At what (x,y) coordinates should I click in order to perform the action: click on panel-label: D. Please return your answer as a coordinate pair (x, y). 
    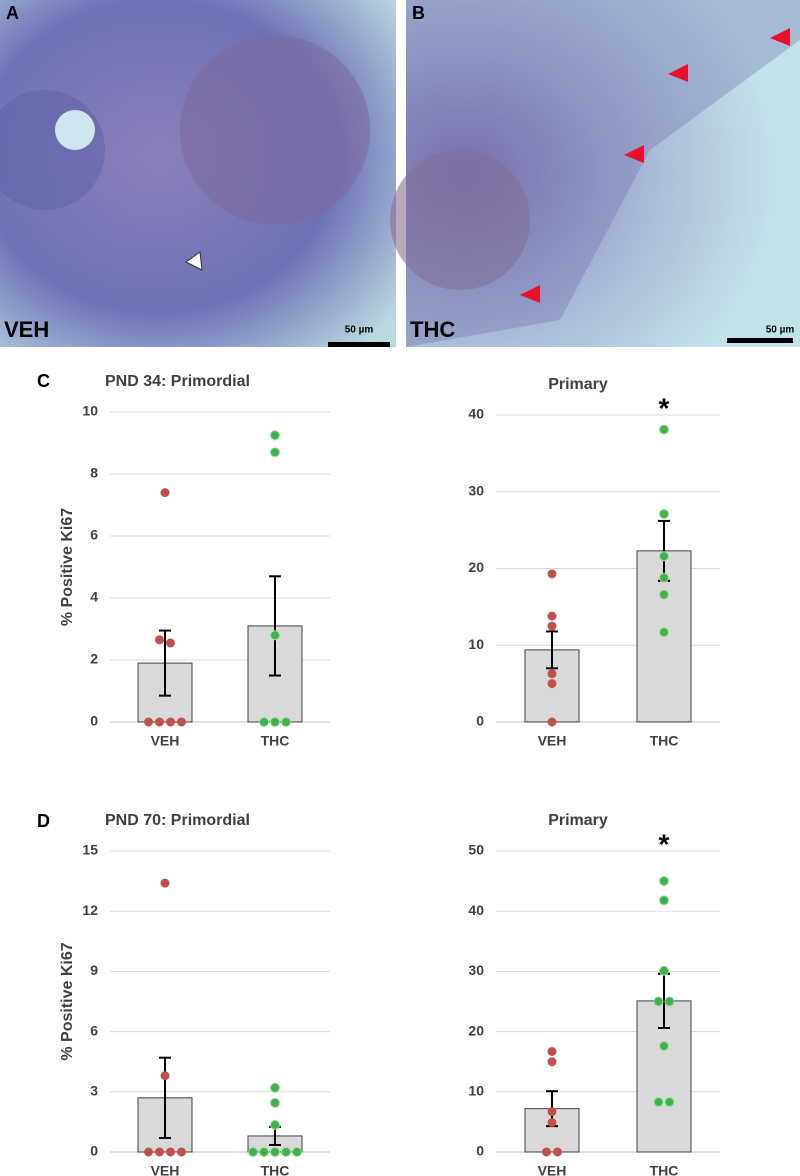
    Looking at the image, I should click on (43, 821).